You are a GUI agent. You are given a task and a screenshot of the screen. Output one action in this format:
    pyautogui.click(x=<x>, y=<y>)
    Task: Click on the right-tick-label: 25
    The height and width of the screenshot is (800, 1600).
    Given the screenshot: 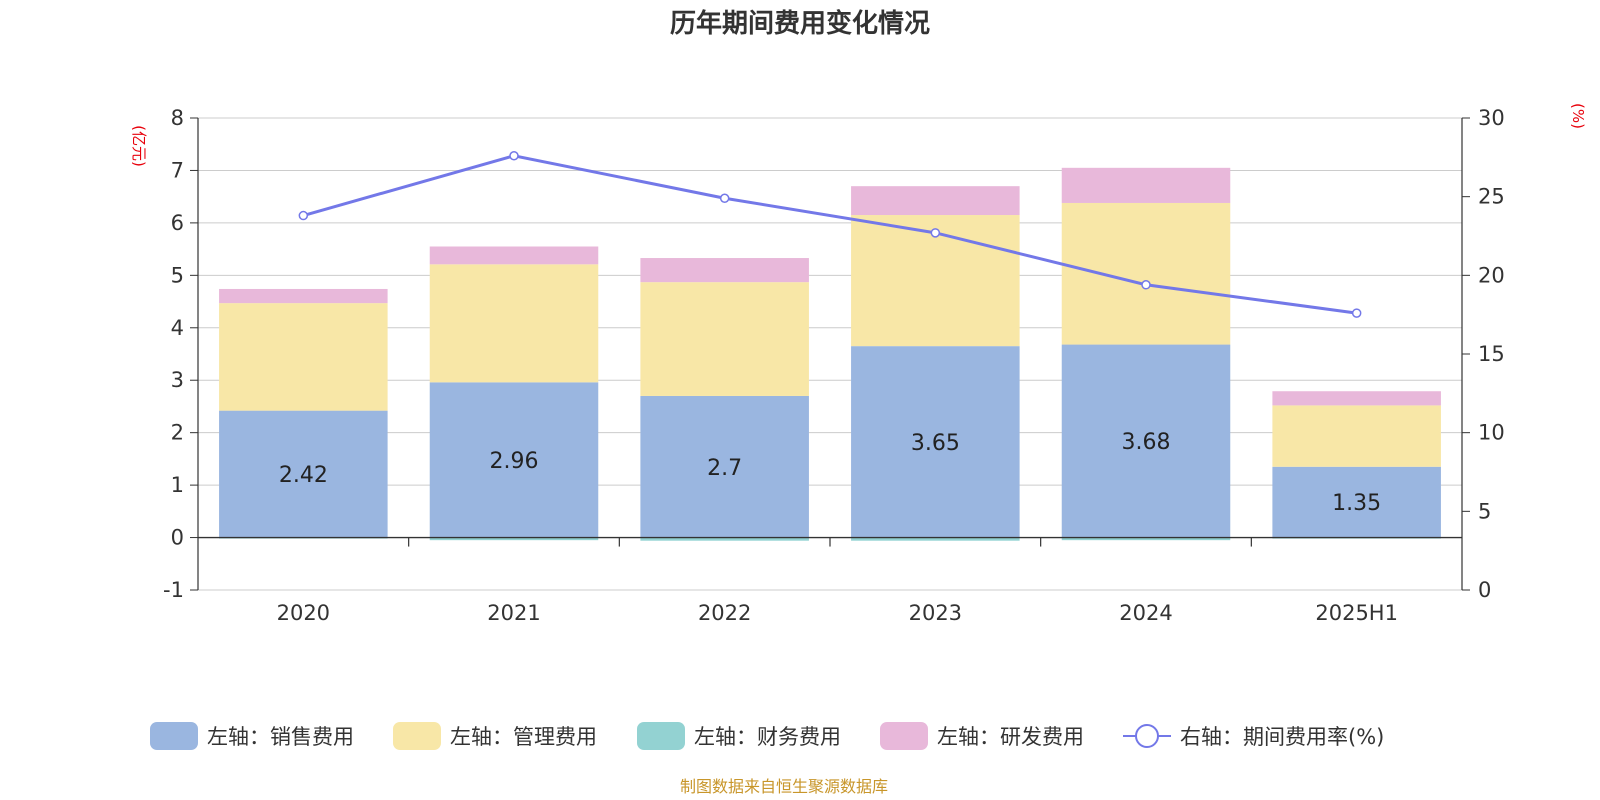 What is the action you would take?
    pyautogui.click(x=1491, y=197)
    